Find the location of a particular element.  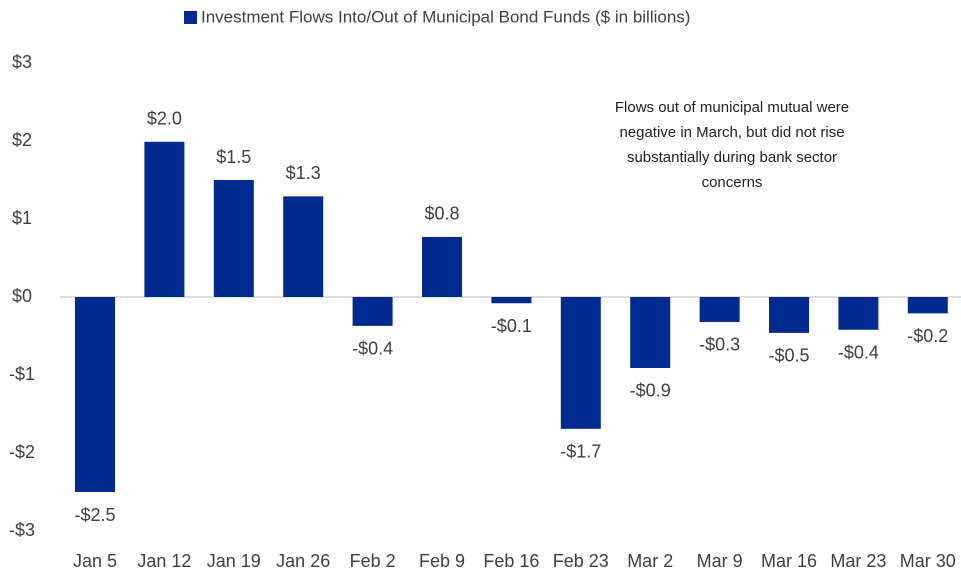

value-label: -$1.7 is located at coordinates (580, 452).